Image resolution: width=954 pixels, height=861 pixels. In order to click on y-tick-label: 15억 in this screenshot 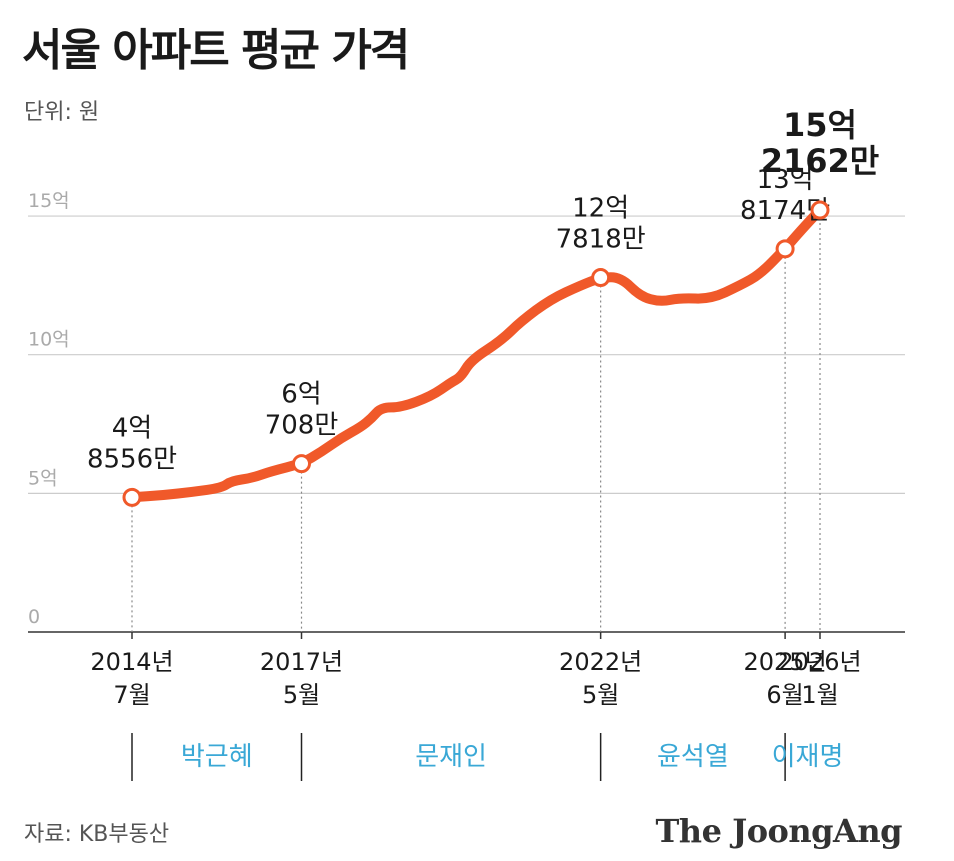, I will do `click(49, 201)`.